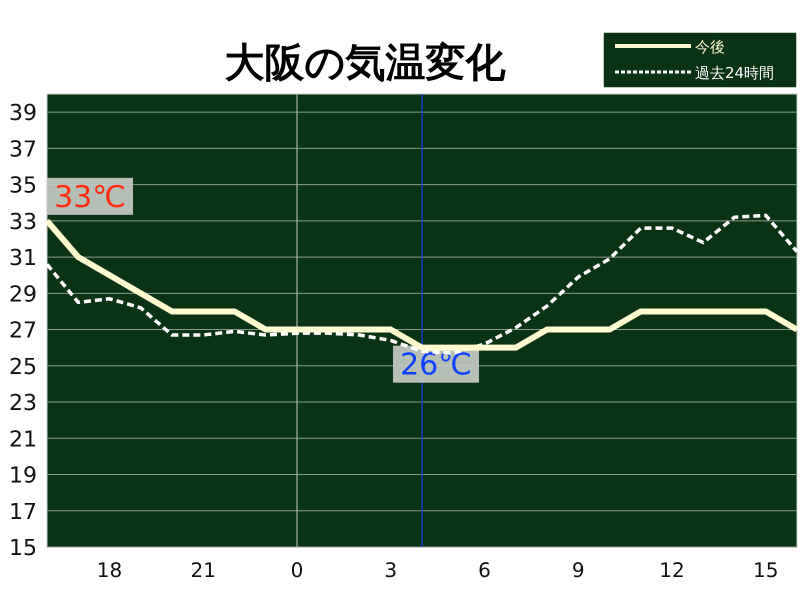  I want to click on x-tick-label: 12, so click(672, 570).